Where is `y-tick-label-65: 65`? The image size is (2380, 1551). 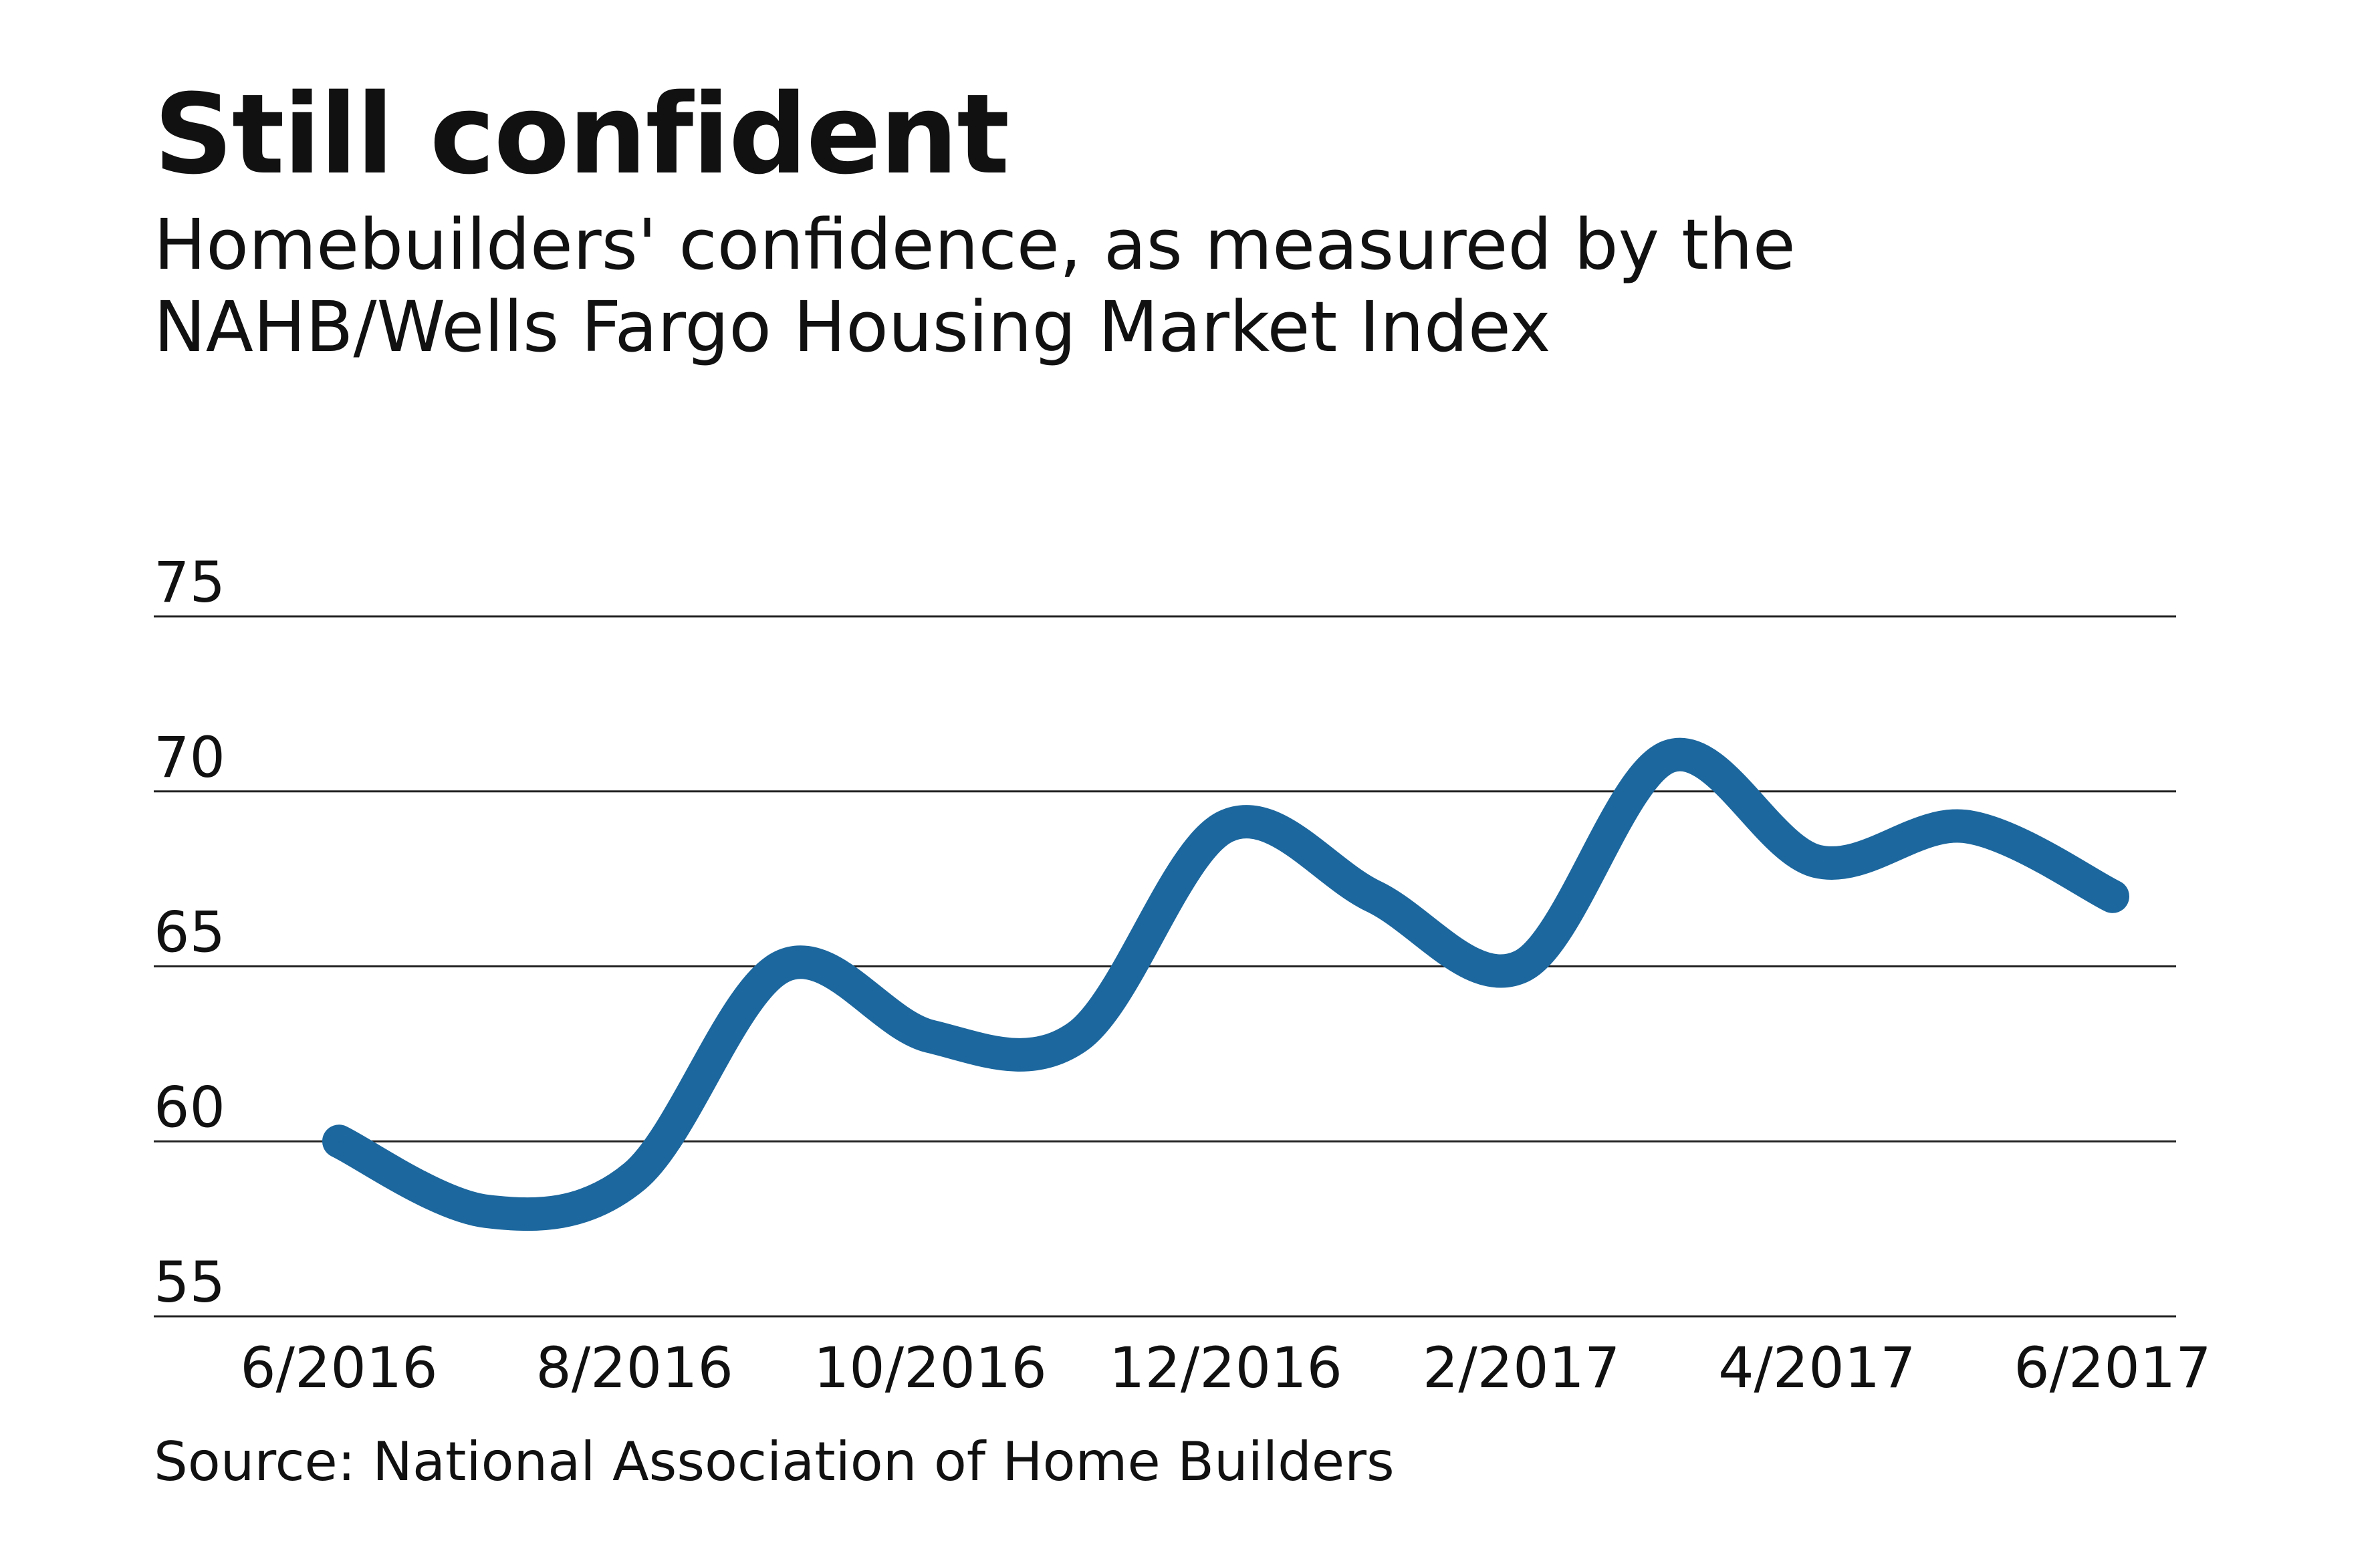 y-tick-label-65: 65 is located at coordinates (189, 932).